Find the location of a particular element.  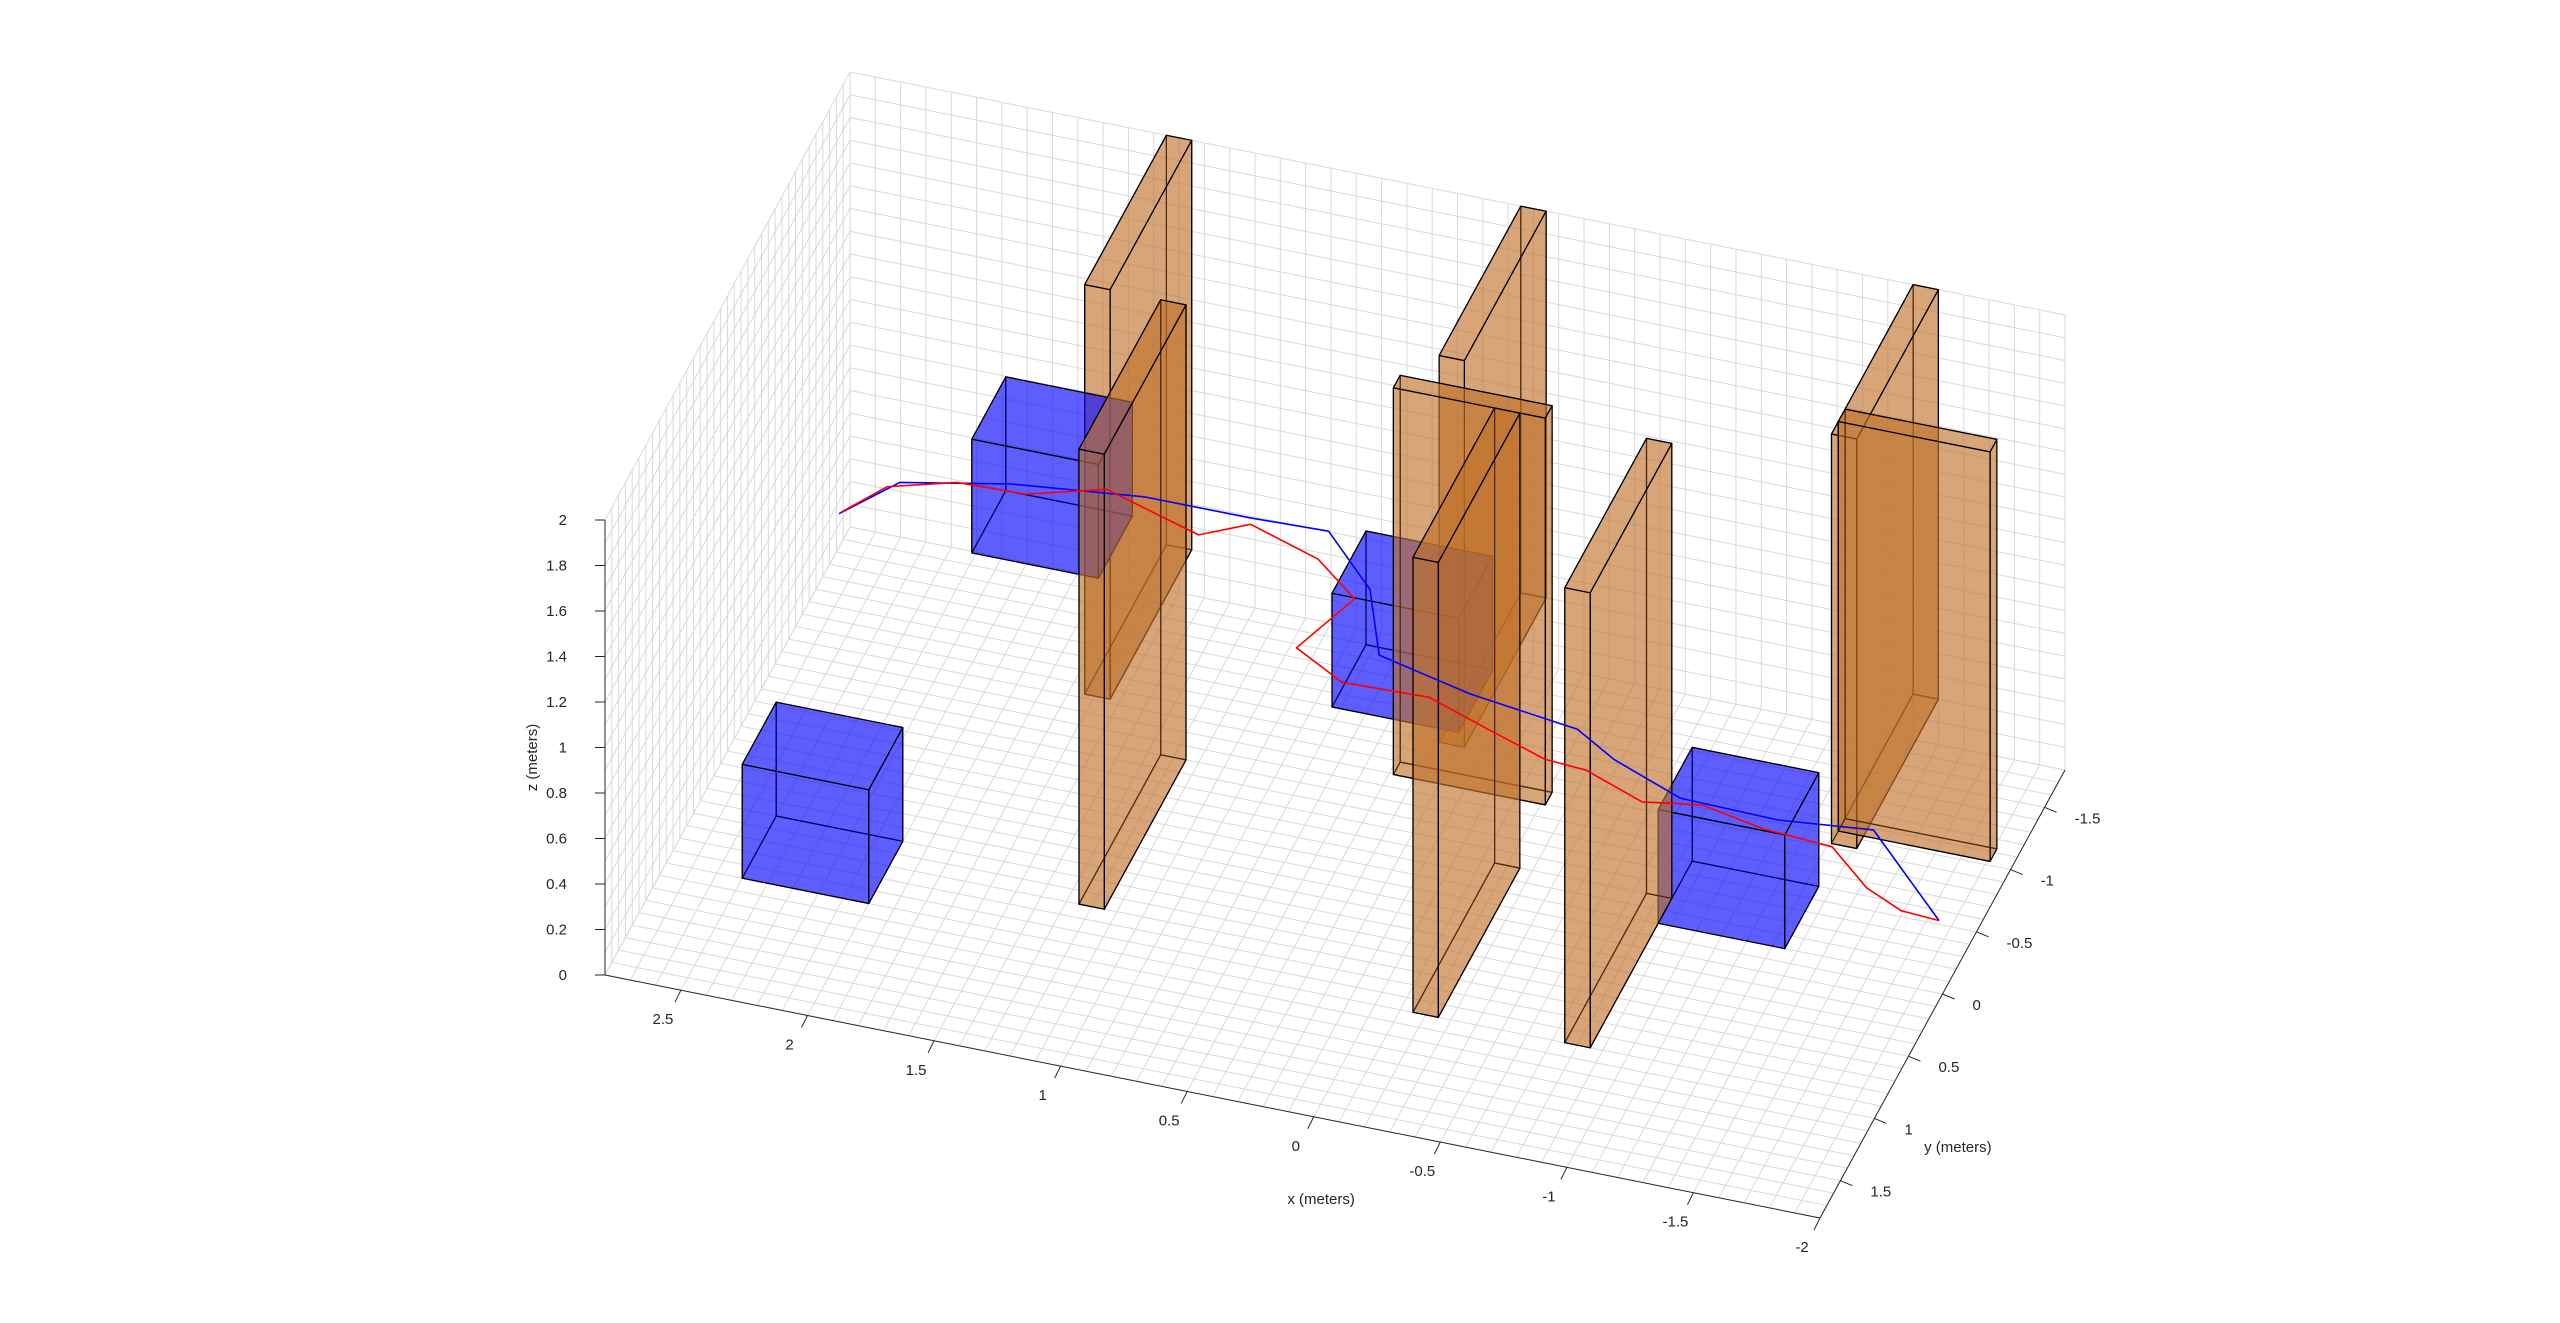

z-tick-label: 1.6 is located at coordinates (556, 611).